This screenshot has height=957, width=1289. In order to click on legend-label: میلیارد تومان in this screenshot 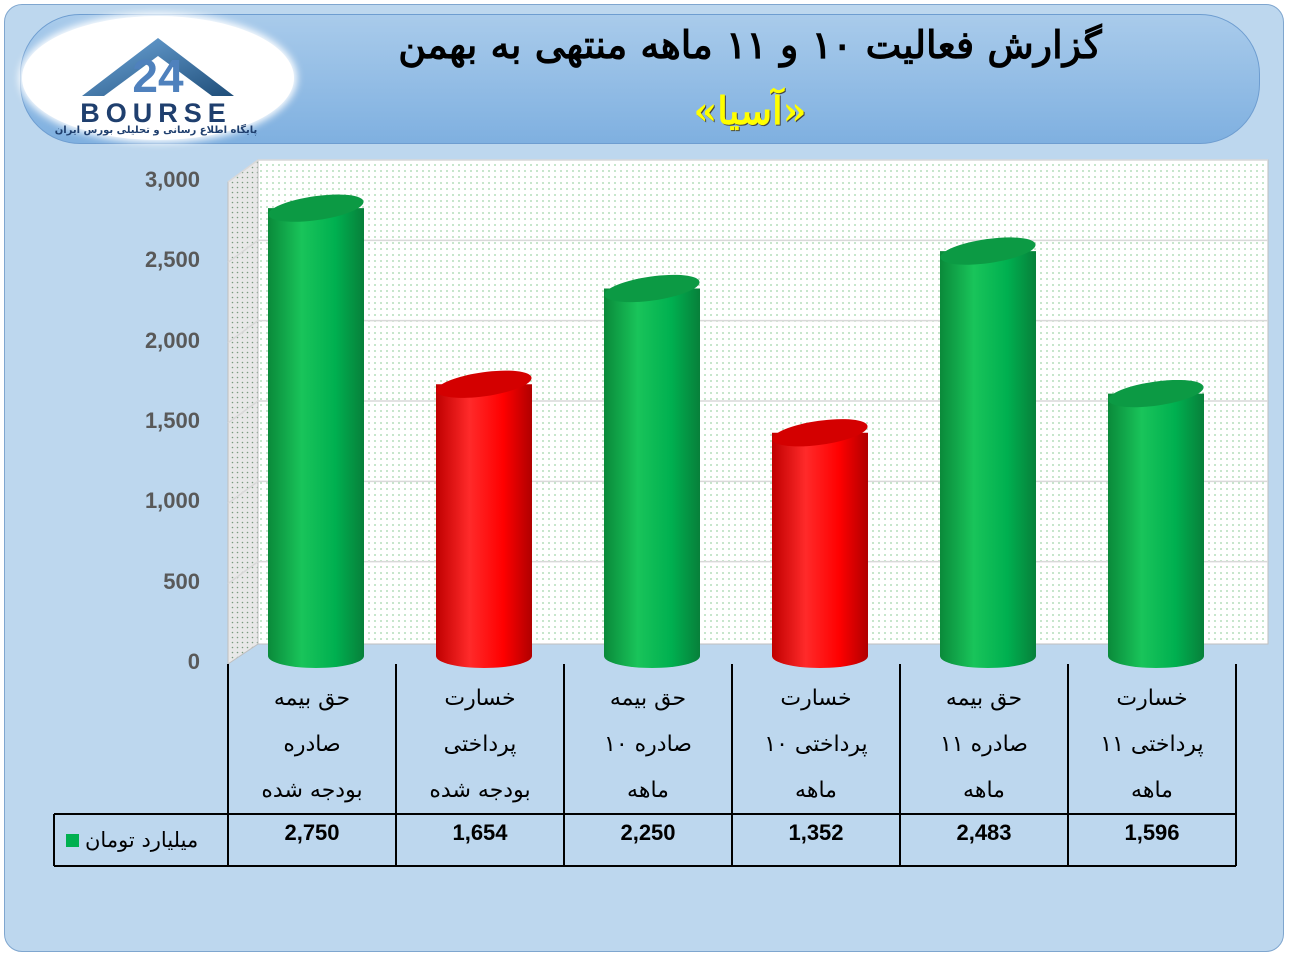, I will do `click(142, 840)`.